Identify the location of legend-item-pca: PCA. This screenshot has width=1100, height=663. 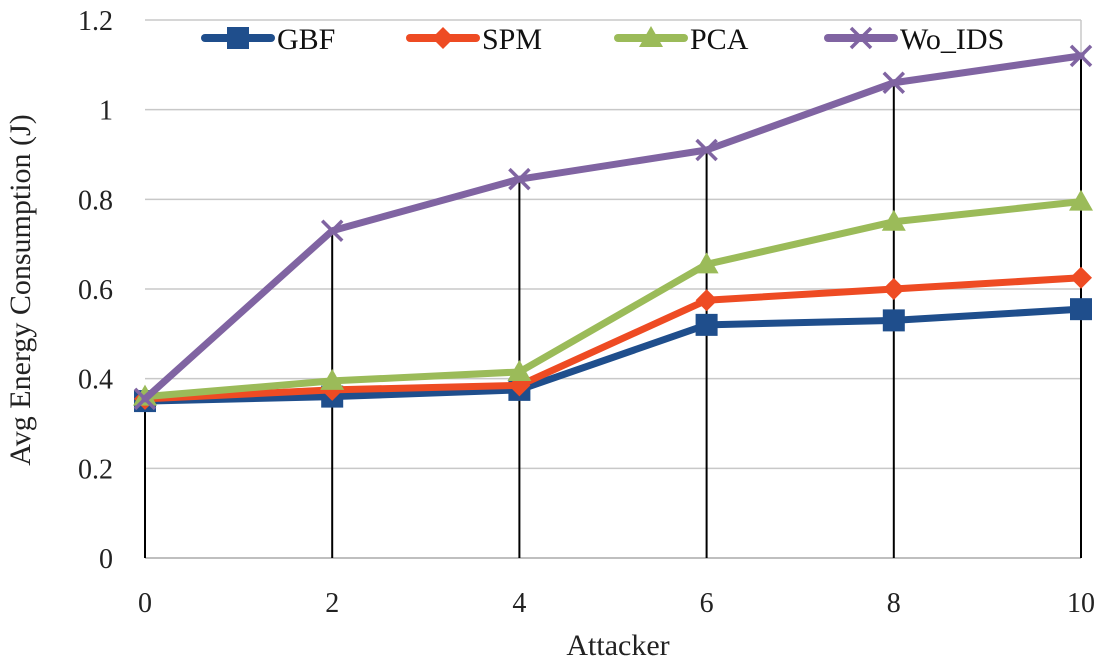
(681, 39).